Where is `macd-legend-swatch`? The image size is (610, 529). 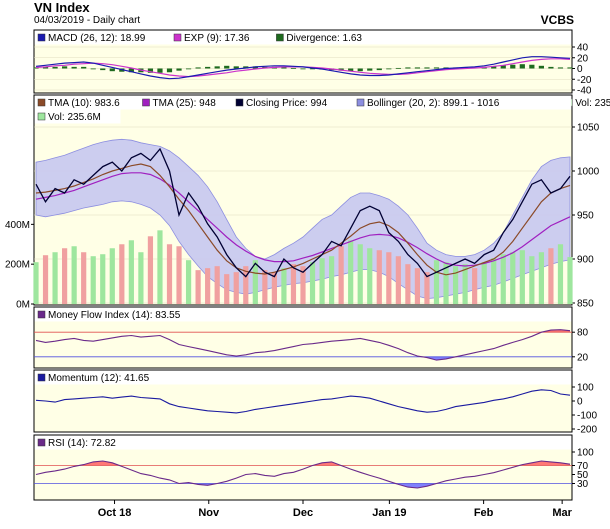
macd-legend-swatch is located at coordinates (177, 37).